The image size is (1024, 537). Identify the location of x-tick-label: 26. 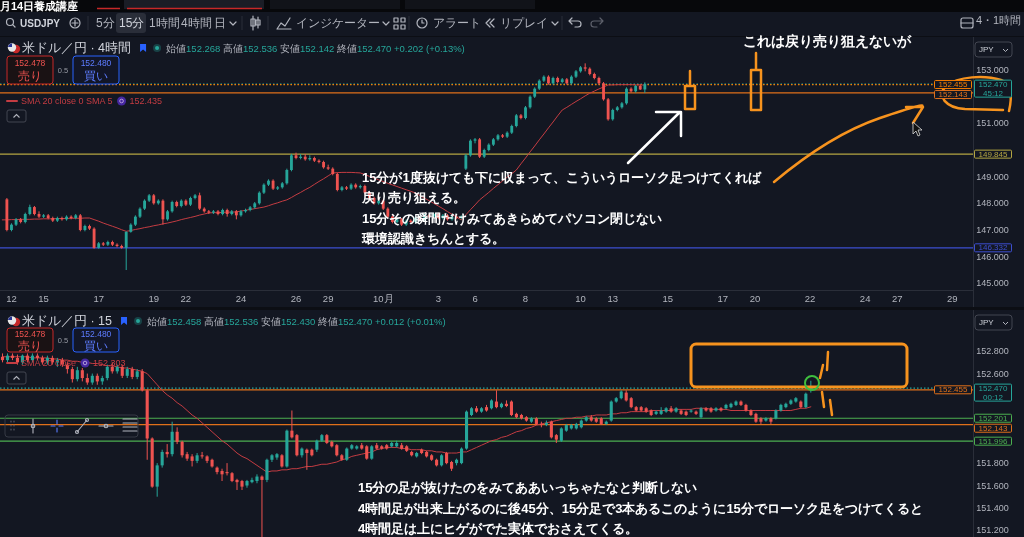
(296, 298).